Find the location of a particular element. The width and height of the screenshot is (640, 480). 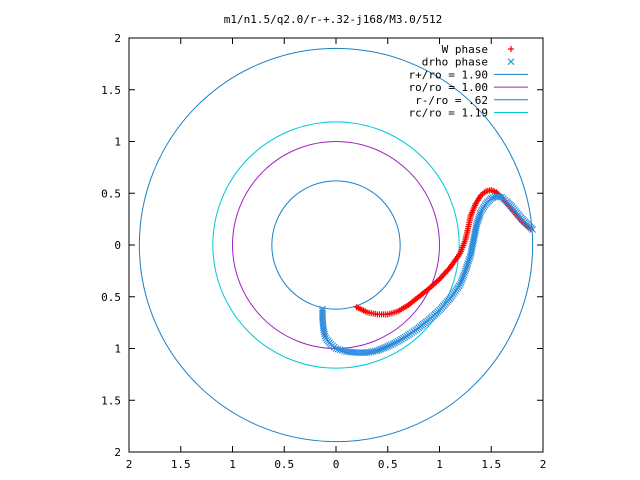

legend-label: ro/ro = 1.00 is located at coordinates (448, 87).